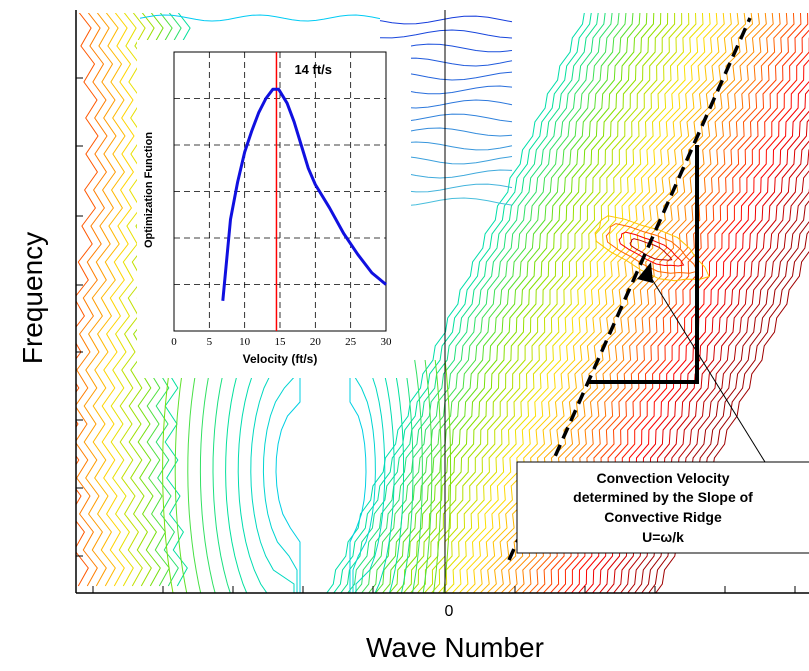 This screenshot has height=671, width=809. What do you see at coordinates (32, 298) in the screenshot?
I see `y-axis-label: Frequency` at bounding box center [32, 298].